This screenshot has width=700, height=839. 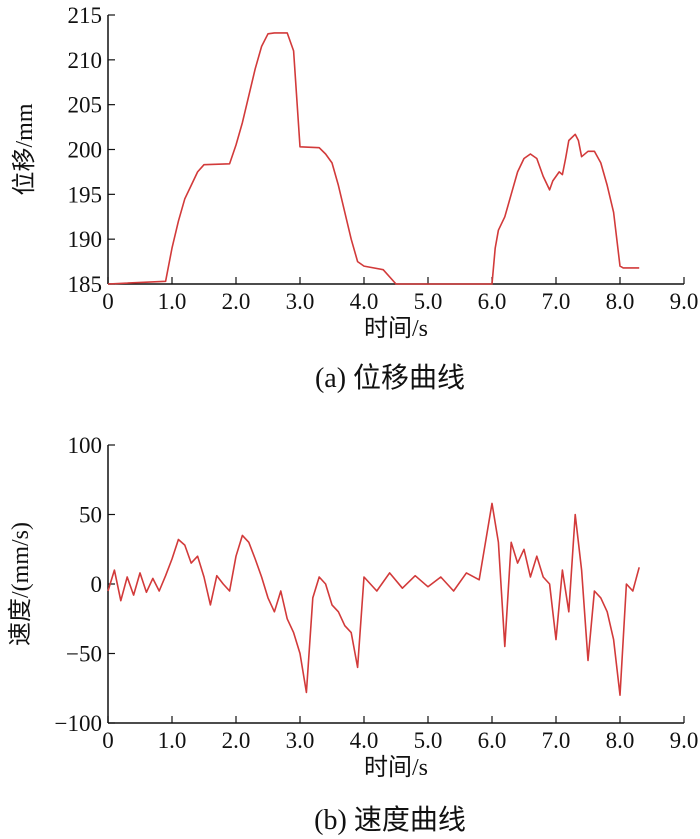 I want to click on velocity-chart-caption: (b) 速度曲线, so click(x=390, y=820).